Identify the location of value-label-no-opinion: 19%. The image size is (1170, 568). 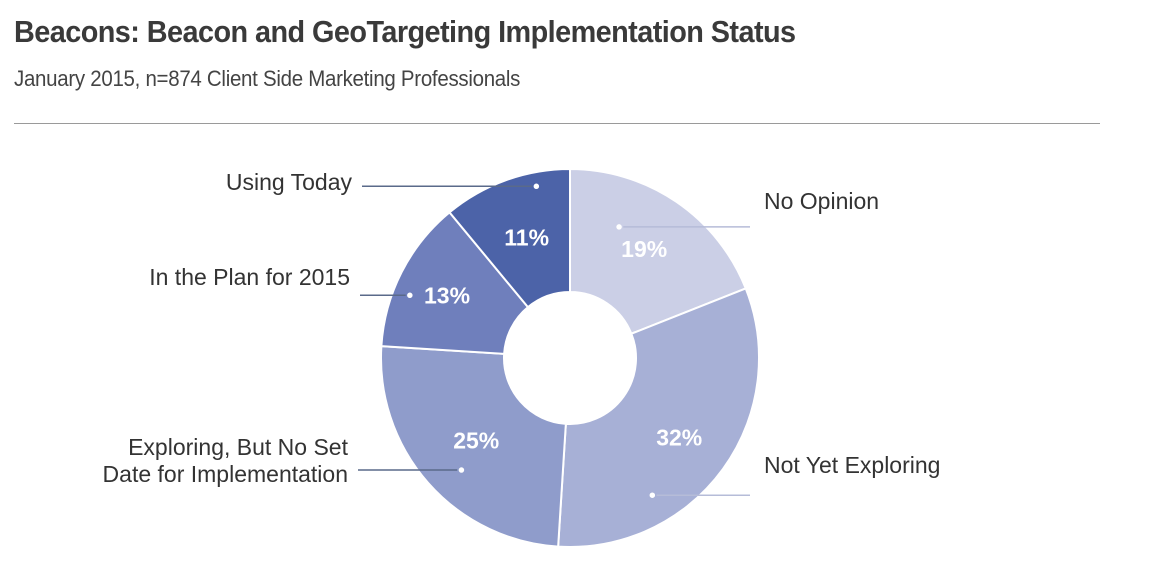
(644, 249).